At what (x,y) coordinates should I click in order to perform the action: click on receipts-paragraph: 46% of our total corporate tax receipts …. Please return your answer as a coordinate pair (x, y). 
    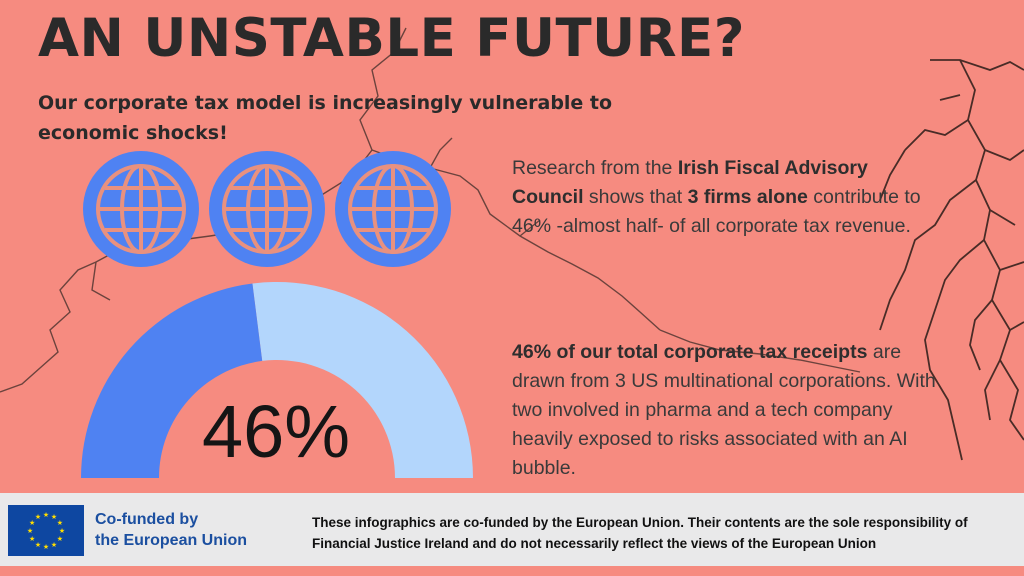
    Looking at the image, I should click on (727, 410).